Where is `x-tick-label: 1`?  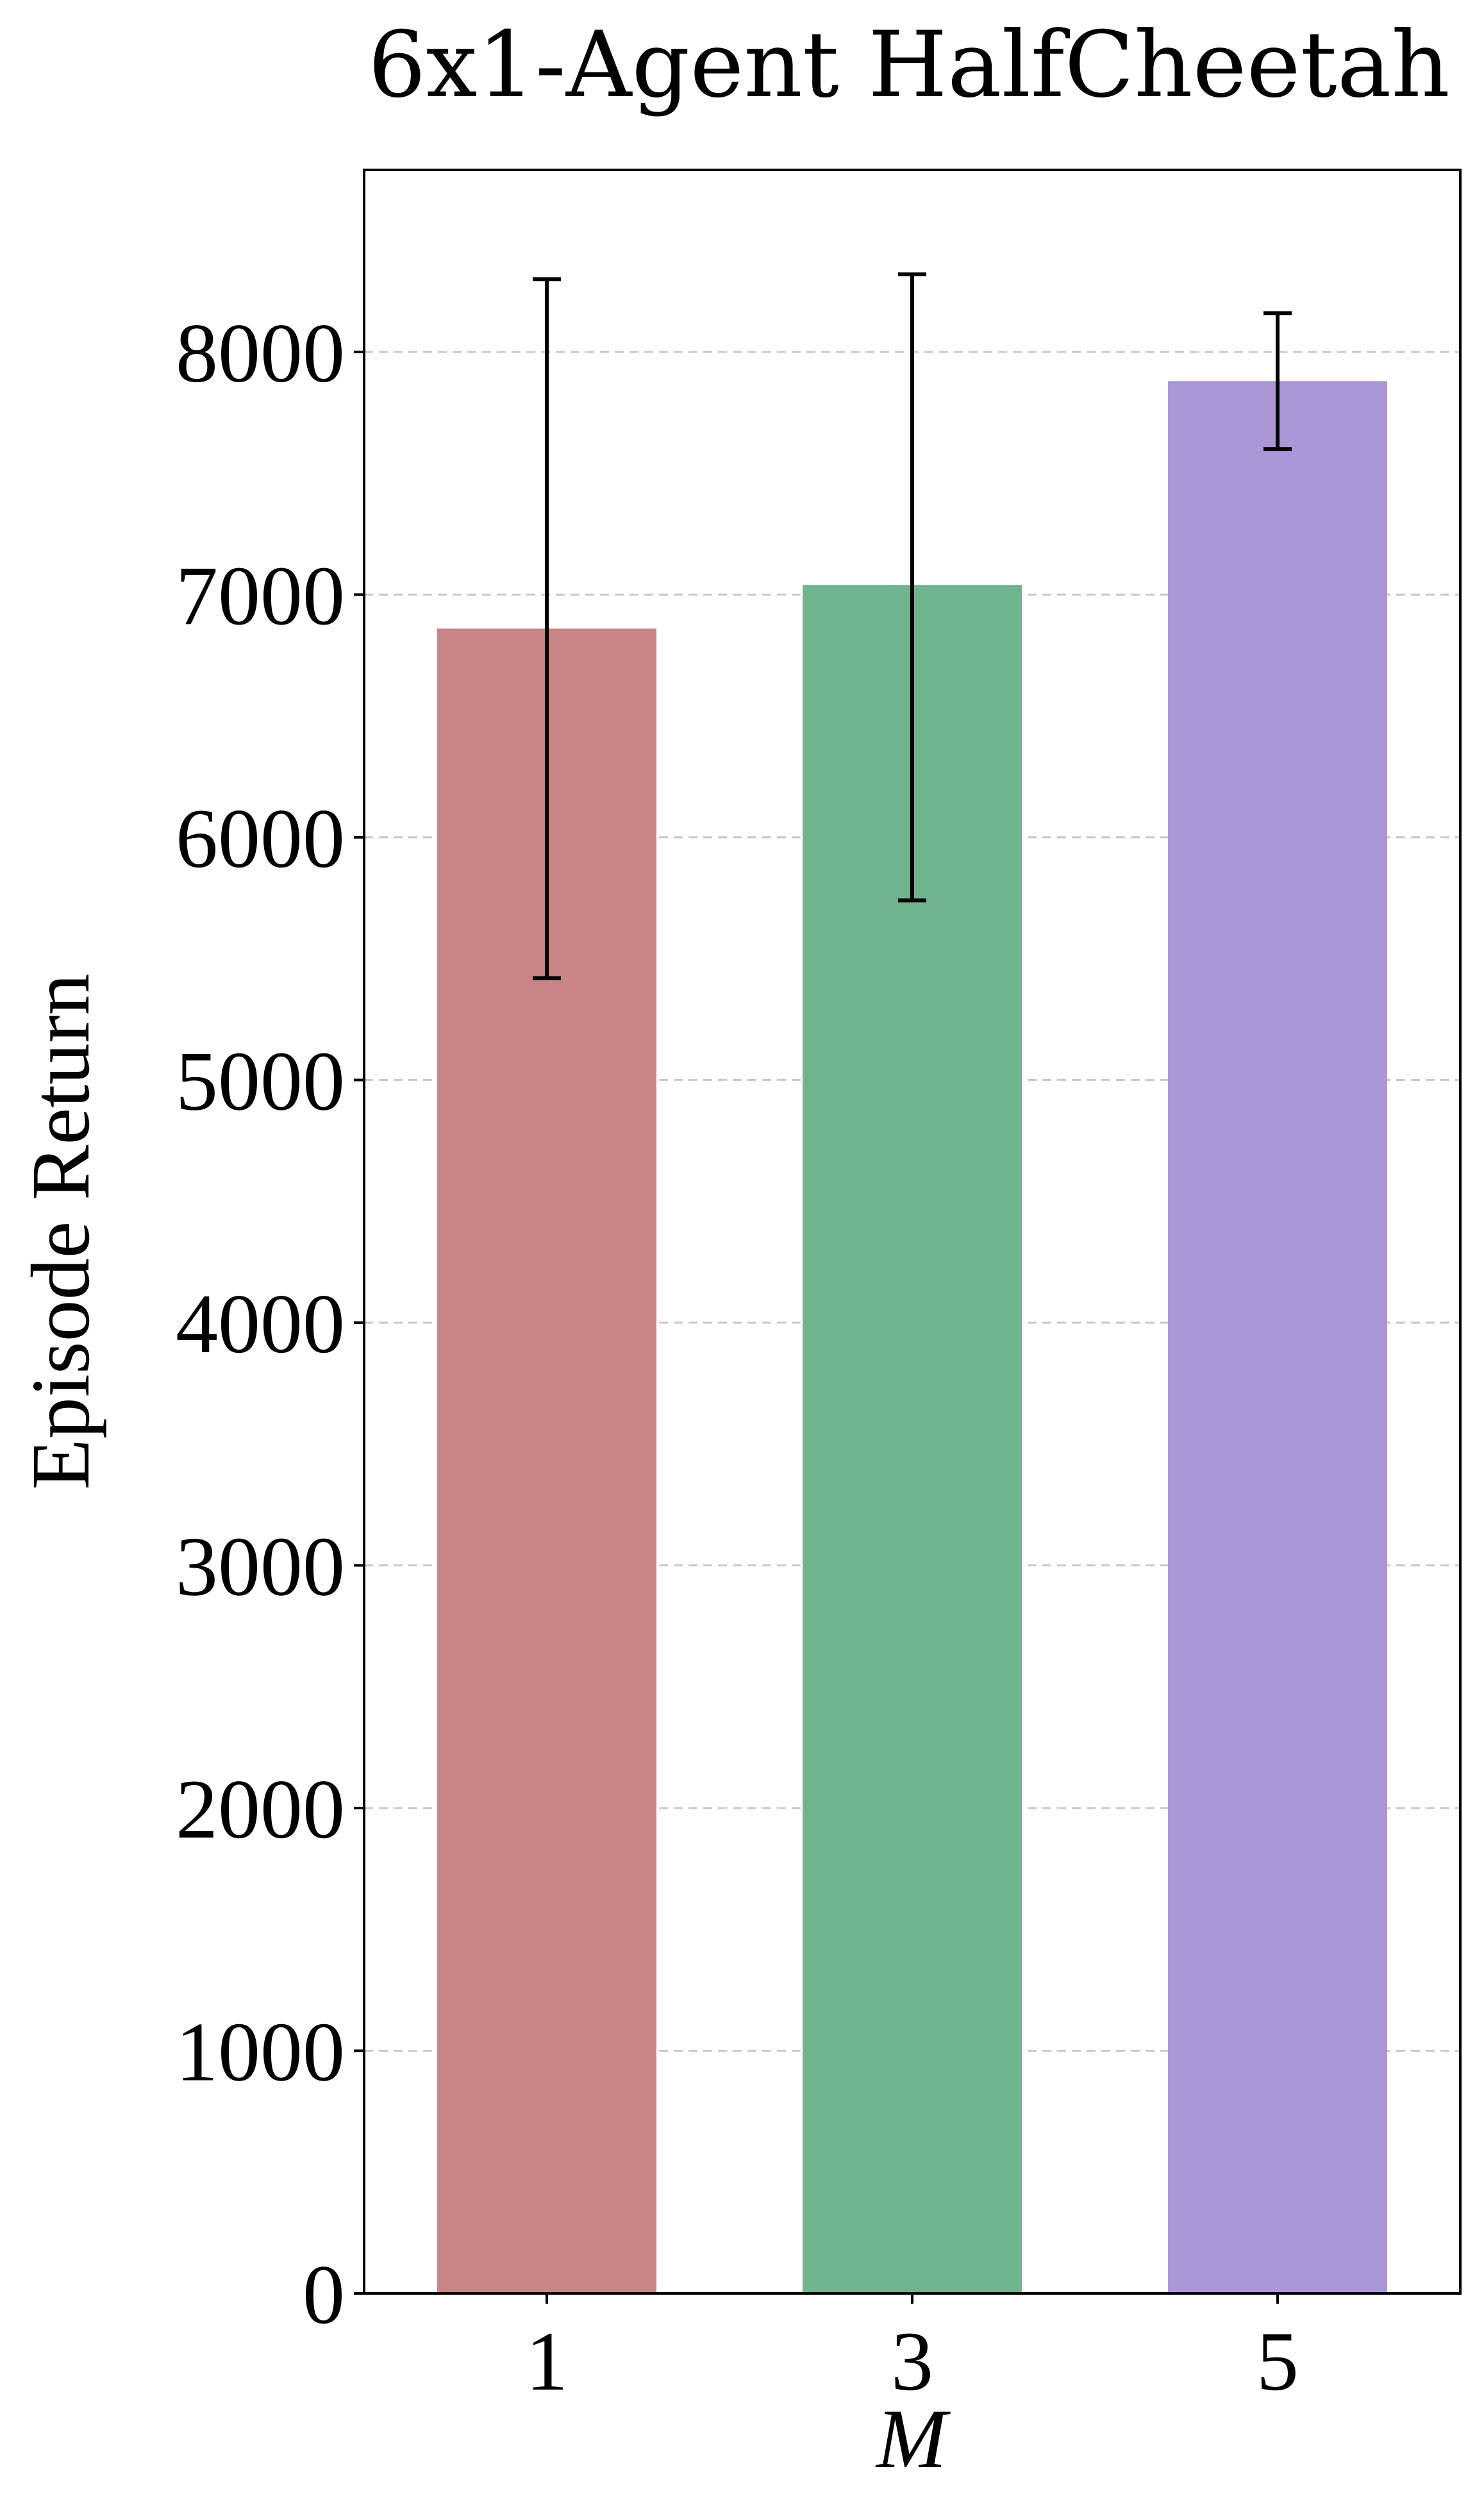 x-tick-label: 1 is located at coordinates (547, 2361).